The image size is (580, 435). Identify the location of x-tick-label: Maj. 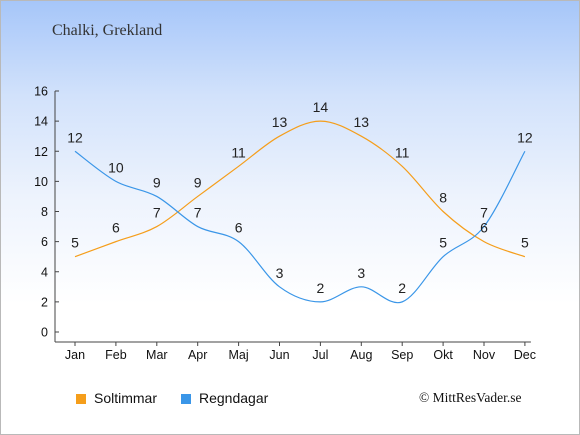
(239, 355).